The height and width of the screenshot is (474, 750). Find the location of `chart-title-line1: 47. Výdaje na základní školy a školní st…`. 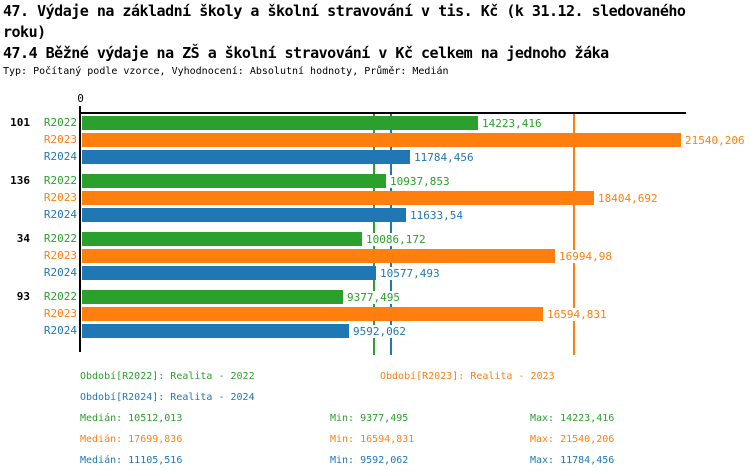

chart-title-line1: 47. Výdaje na základní školy a školní st… is located at coordinates (344, 11).